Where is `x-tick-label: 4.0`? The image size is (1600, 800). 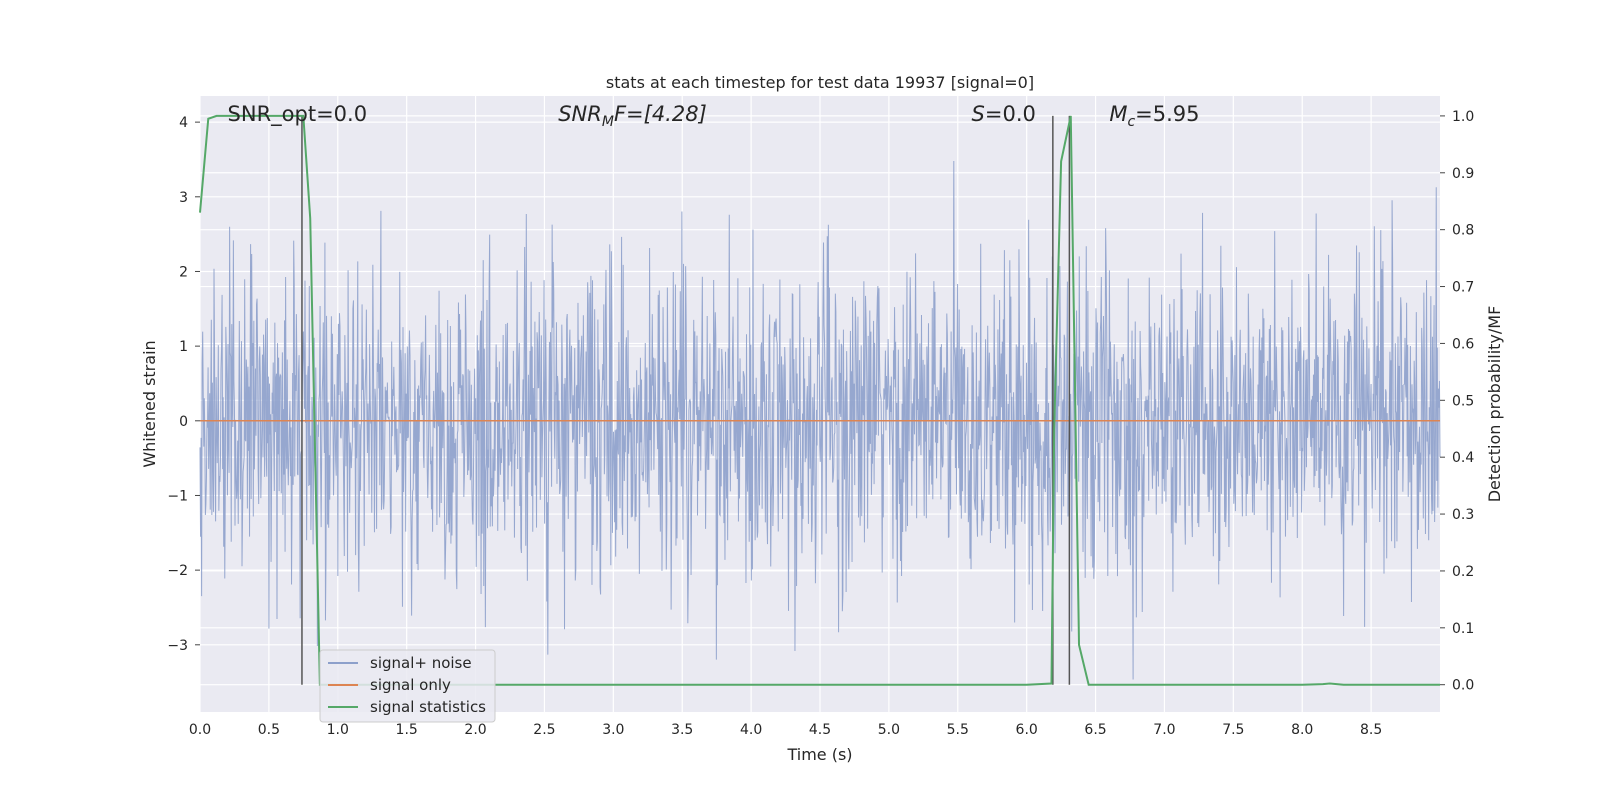 x-tick-label: 4.0 is located at coordinates (751, 730).